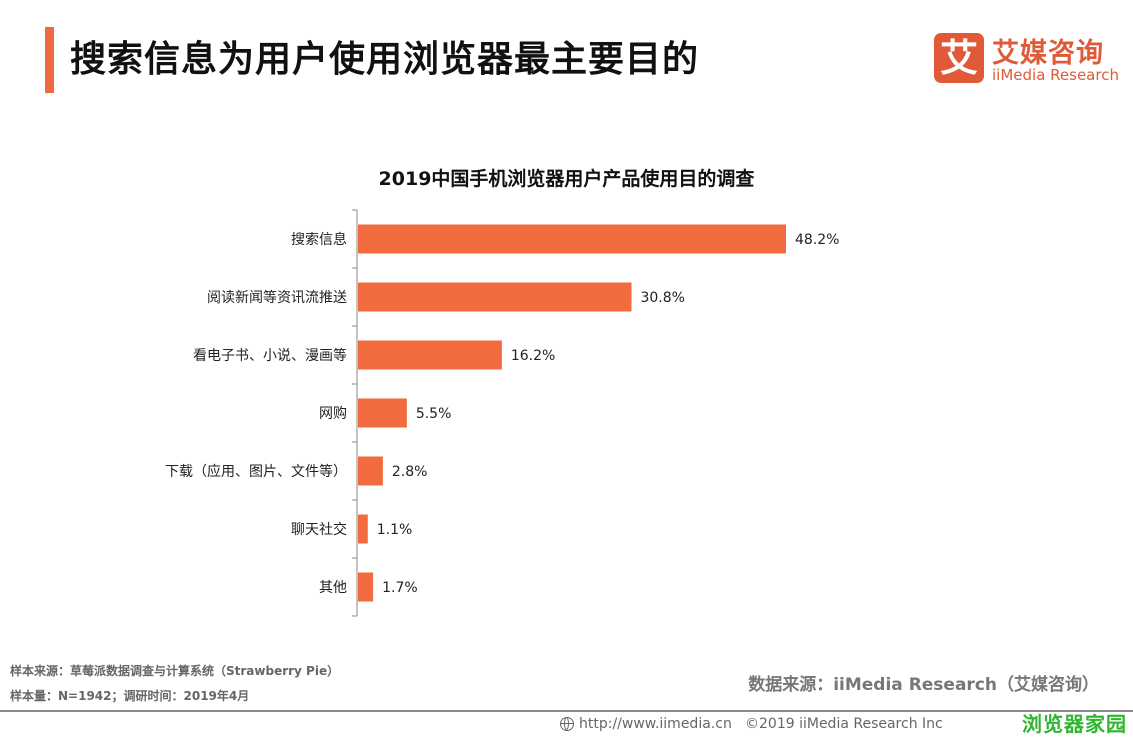 This screenshot has width=1133, height=737. What do you see at coordinates (319, 529) in the screenshot?
I see `category-label: 聊天社交` at bounding box center [319, 529].